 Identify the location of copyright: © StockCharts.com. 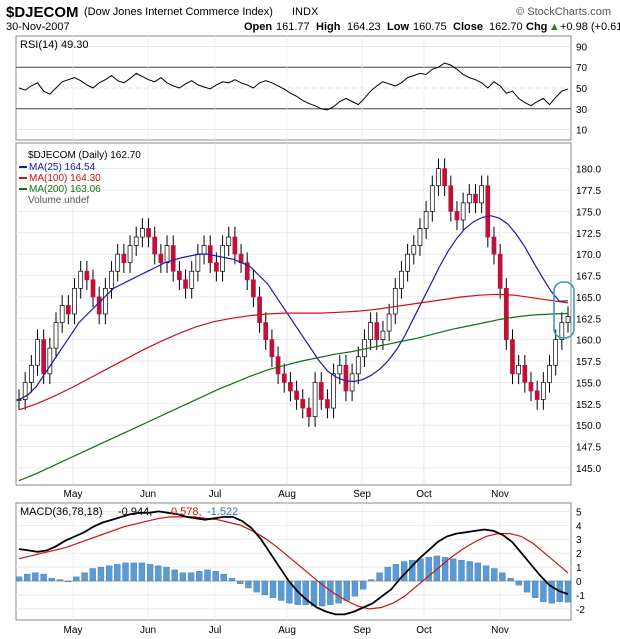
(563, 12).